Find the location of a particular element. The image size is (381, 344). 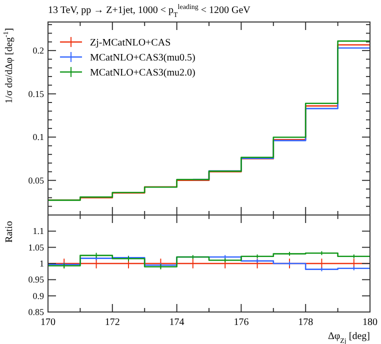

y-axis-title: Ratio is located at coordinates (9, 232).